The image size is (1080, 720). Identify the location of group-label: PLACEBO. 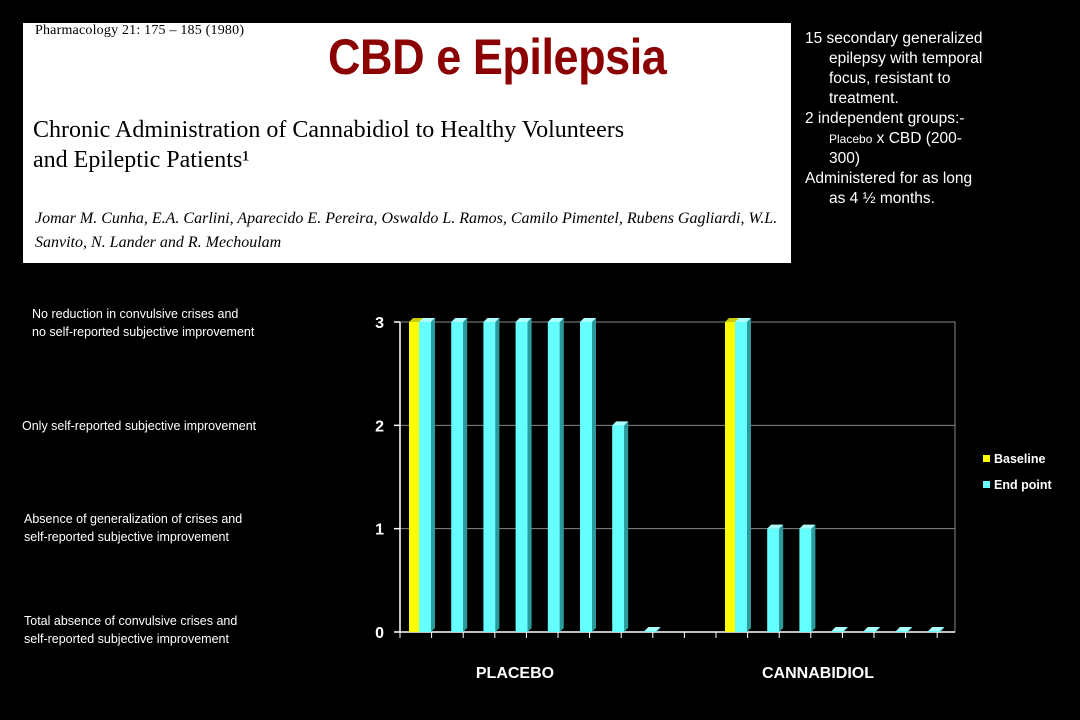
(515, 673).